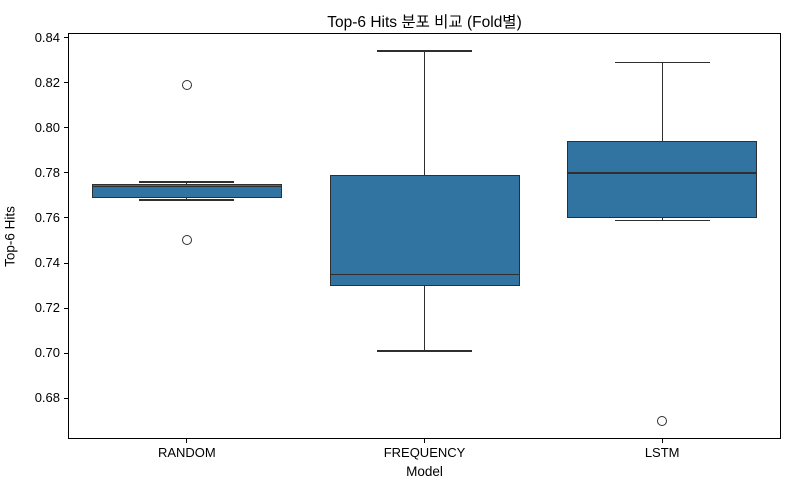 The image size is (790, 490). What do you see at coordinates (47, 217) in the screenshot?
I see `y-tick-label: 0.76` at bounding box center [47, 217].